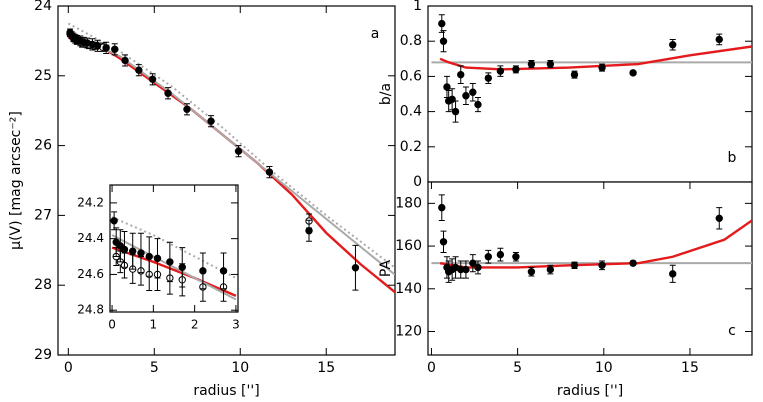 The image size is (763, 402). Describe the element at coordinates (408, 246) in the screenshot. I see `y-tick-label: 160` at that location.